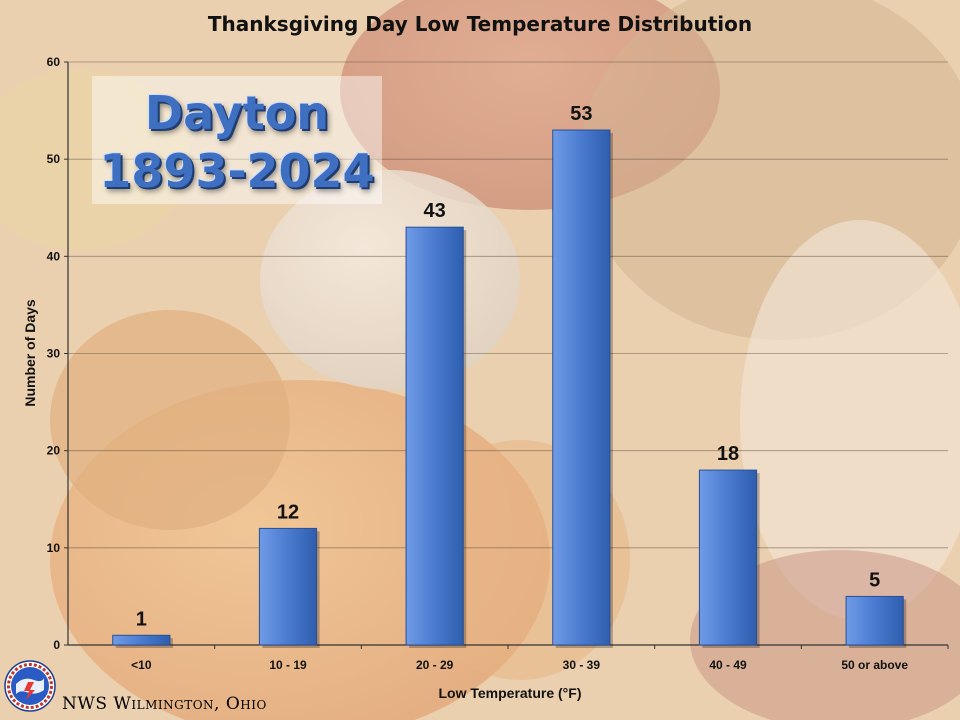  Describe the element at coordinates (435, 211) in the screenshot. I see `data-label: 43` at that location.